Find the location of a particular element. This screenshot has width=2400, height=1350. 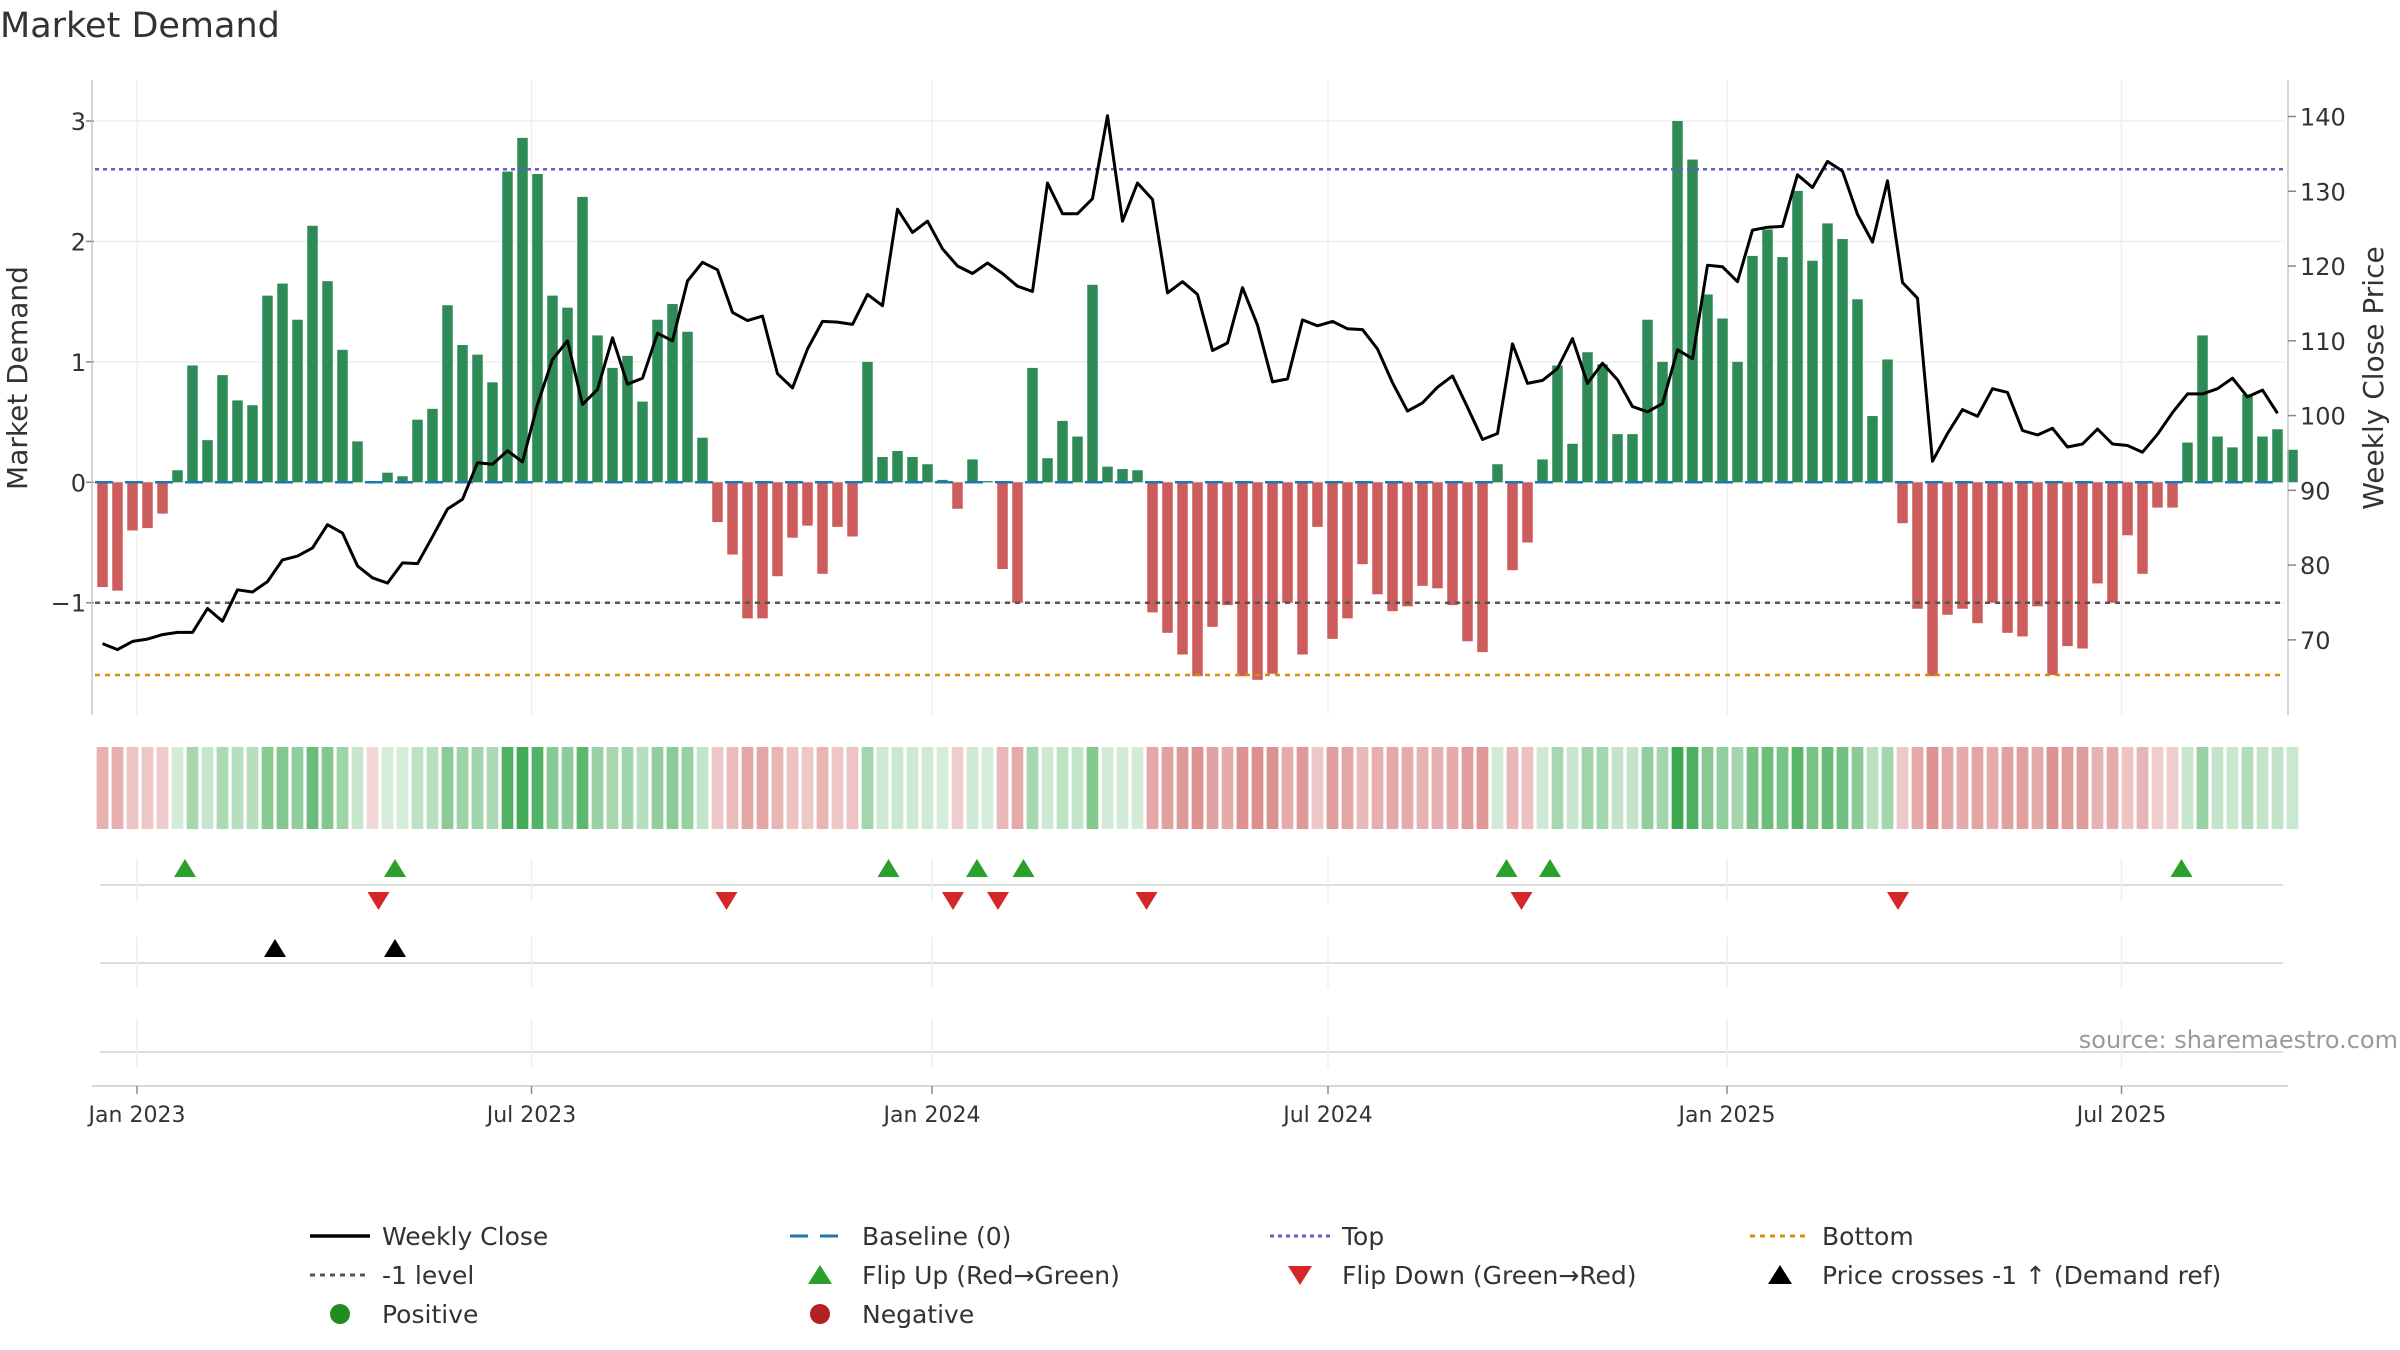

y-right-tick-label: 90 is located at coordinates (2315, 491).